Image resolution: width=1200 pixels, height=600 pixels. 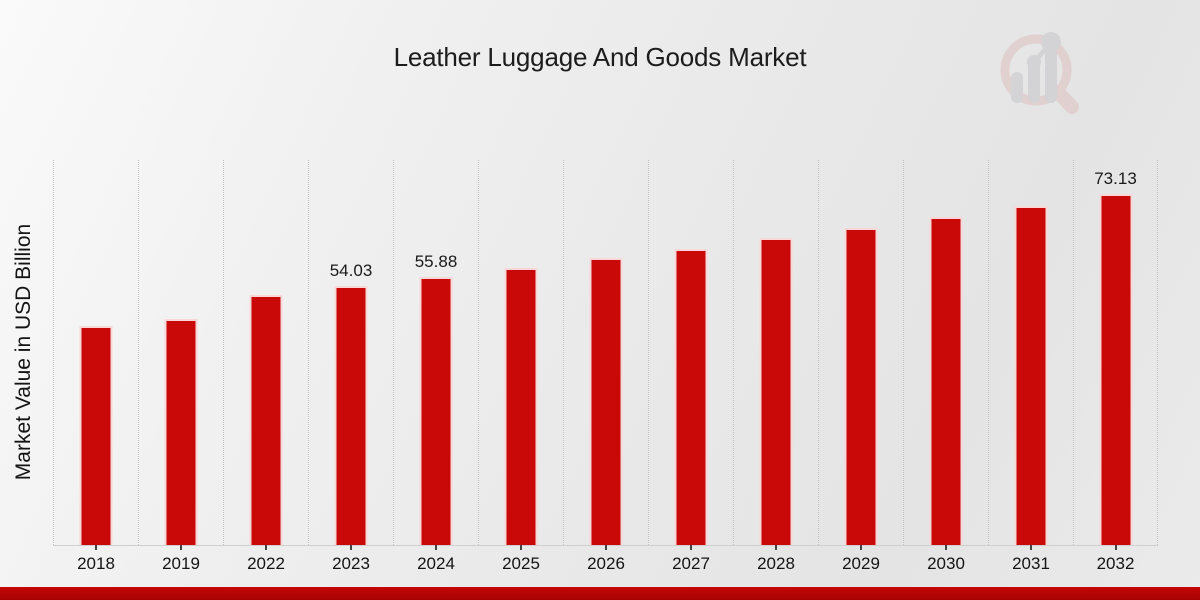 What do you see at coordinates (351, 415) in the screenshot?
I see `bar-2023` at bounding box center [351, 415].